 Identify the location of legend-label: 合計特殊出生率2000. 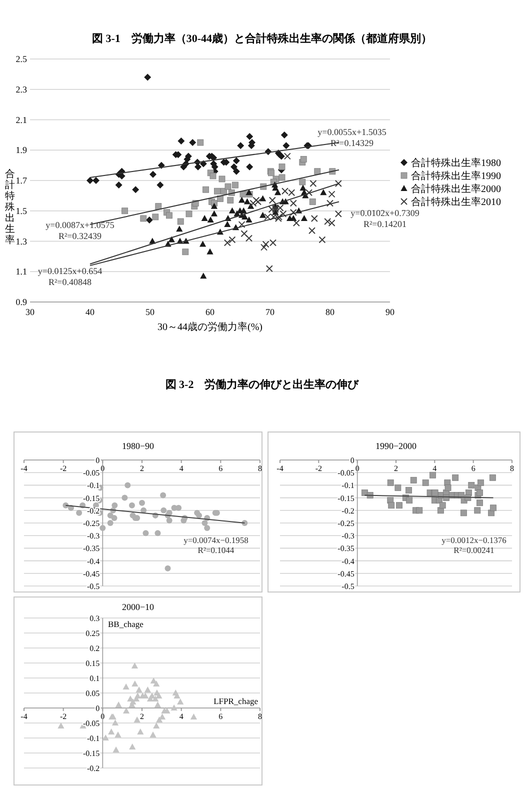
(456, 189).